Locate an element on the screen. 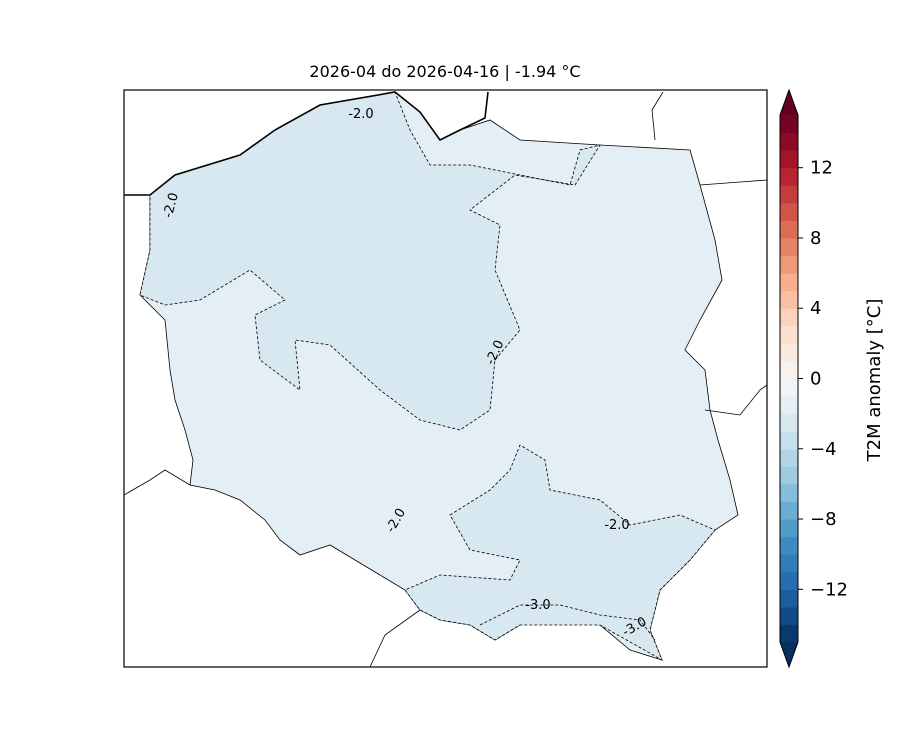 This screenshot has width=900, height=750. contour-label: -3.0 is located at coordinates (537, 605).